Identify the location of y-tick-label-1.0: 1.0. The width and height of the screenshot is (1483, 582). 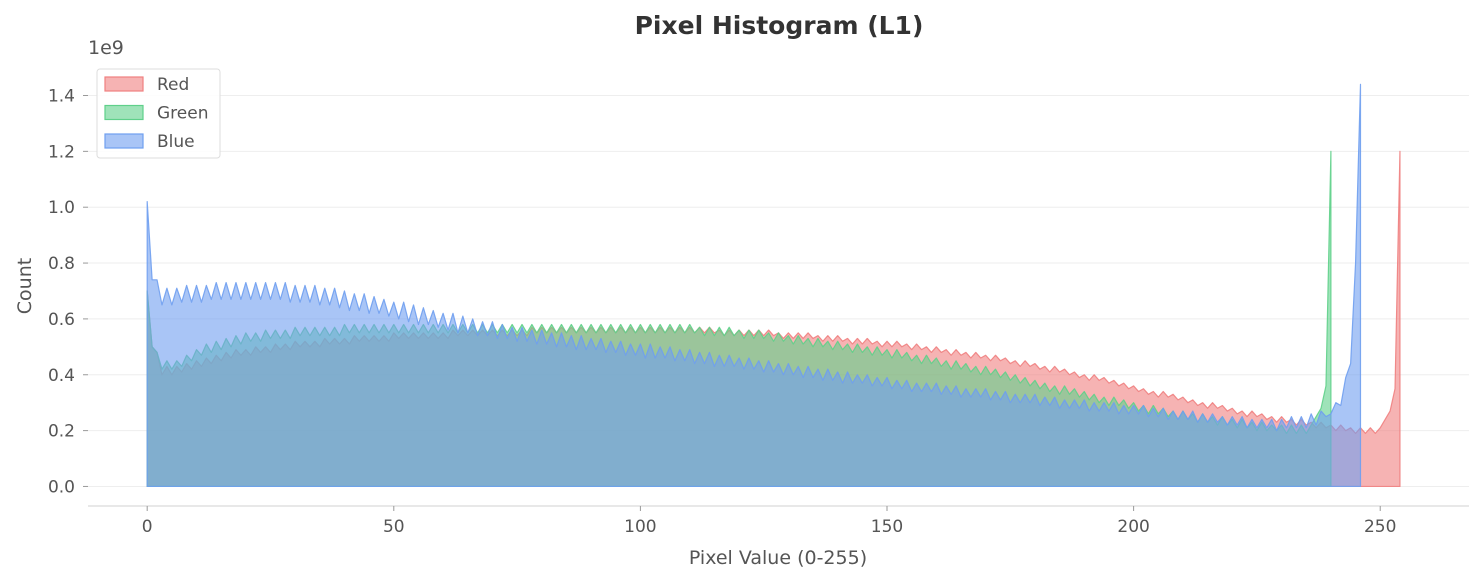
(61, 208).